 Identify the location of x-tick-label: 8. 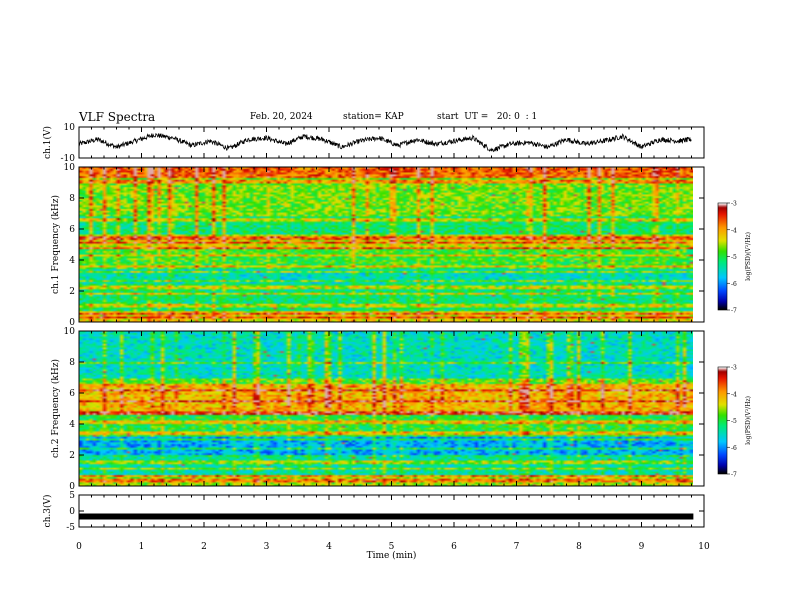
(579, 547).